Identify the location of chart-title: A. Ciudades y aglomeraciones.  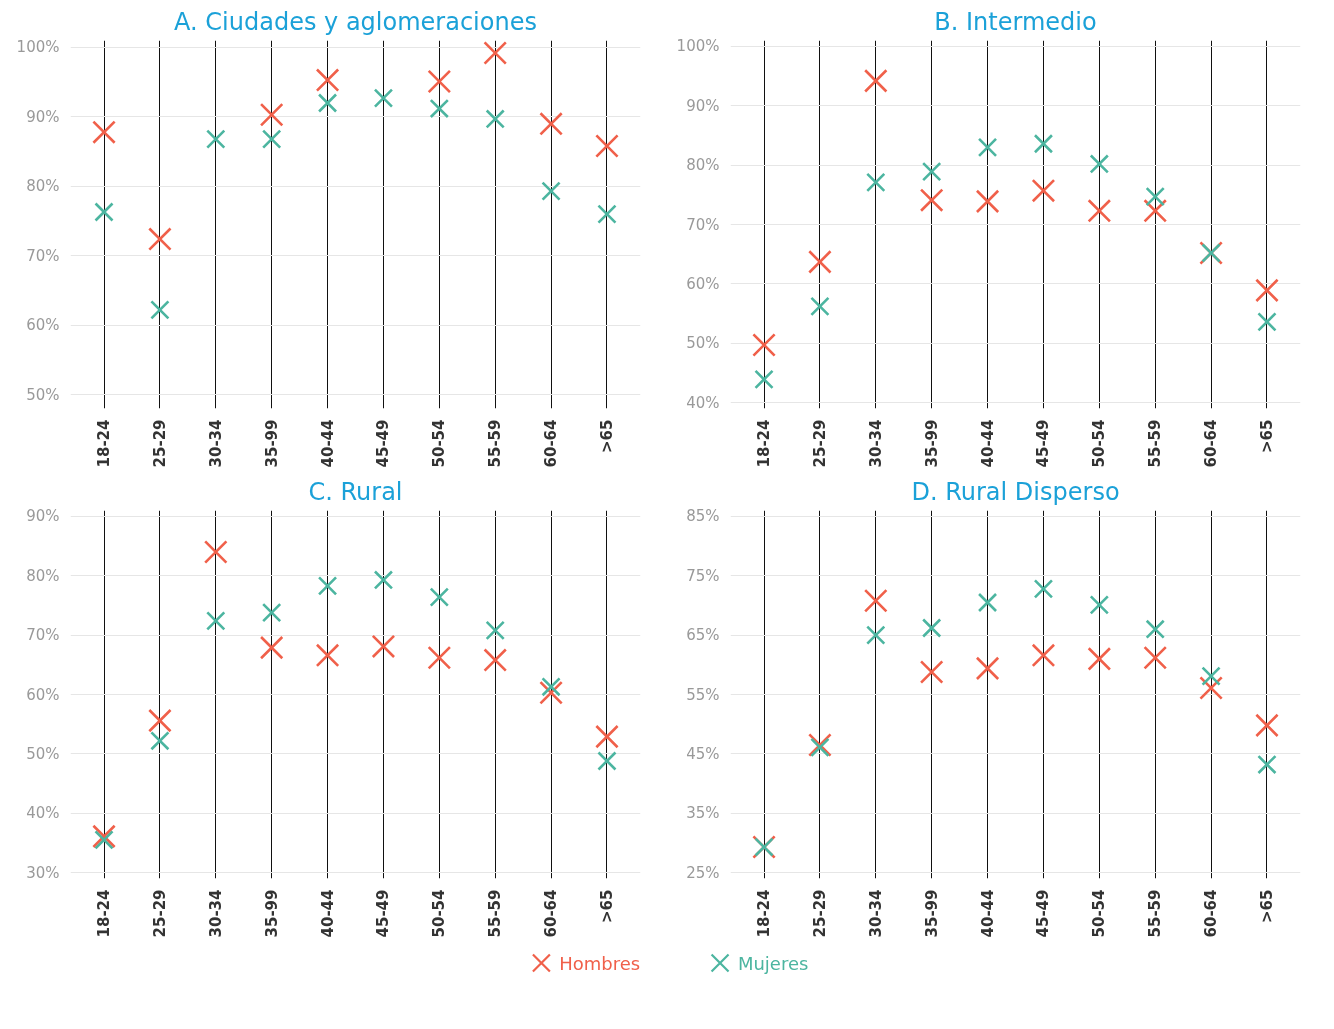
(355, 21).